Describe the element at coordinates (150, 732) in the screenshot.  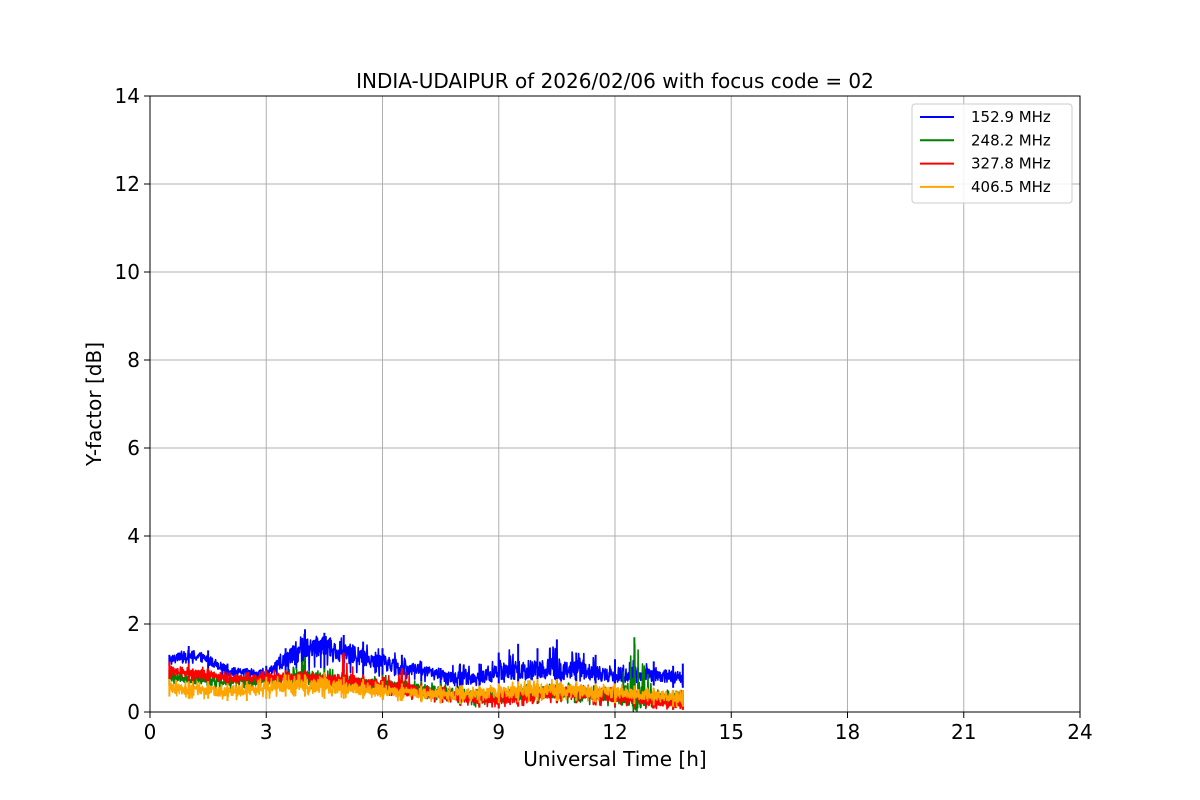
I see `x-tick-label: 0` at that location.